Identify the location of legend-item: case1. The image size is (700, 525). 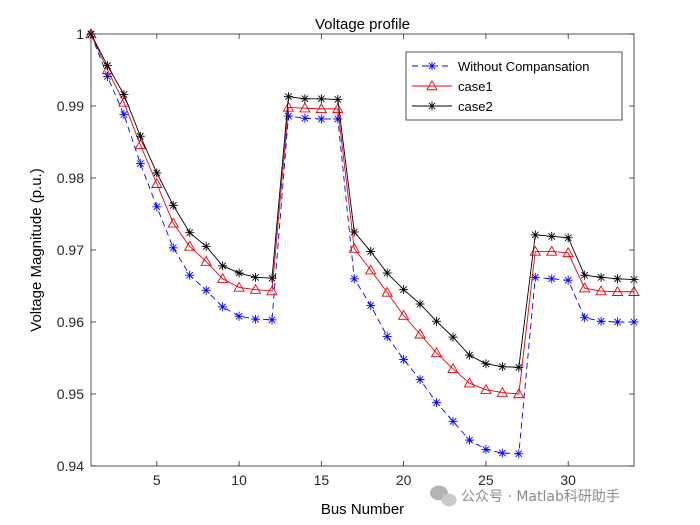
(452, 86).